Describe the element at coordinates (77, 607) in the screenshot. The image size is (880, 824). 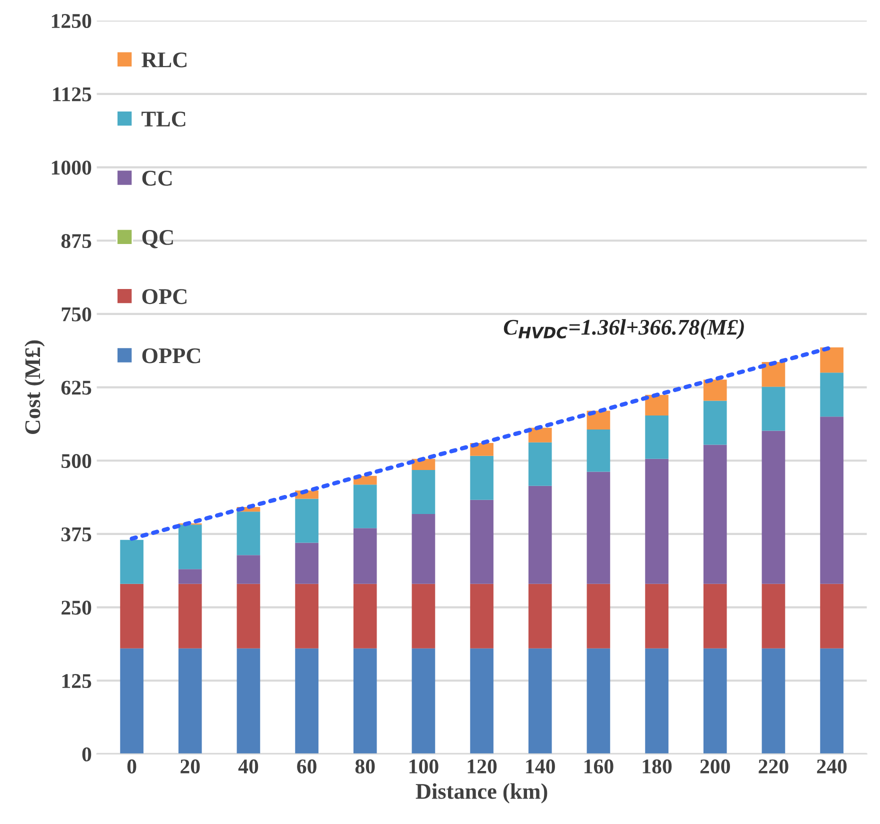
I see `y-tick-label: 250` at that location.